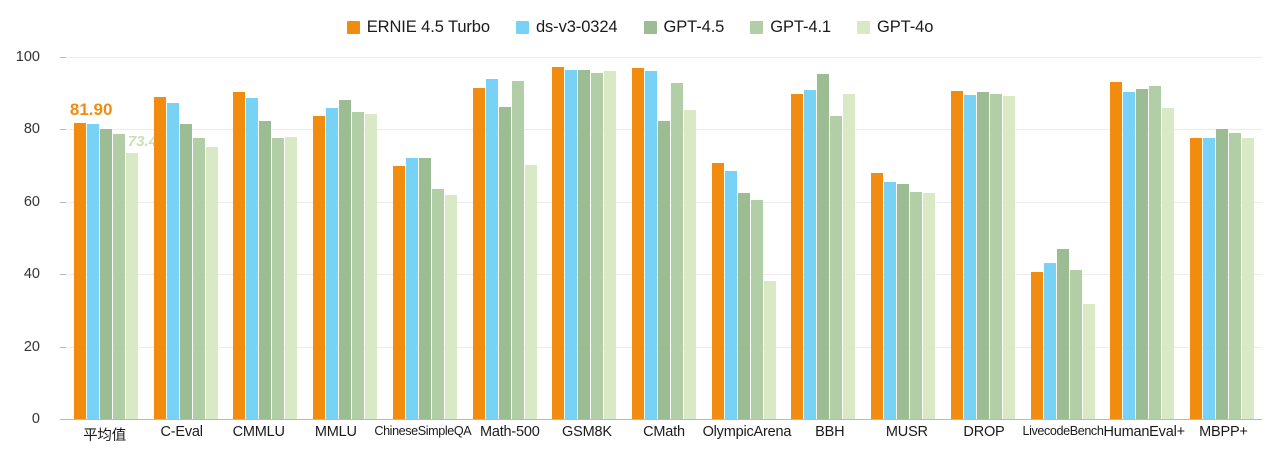 The height and width of the screenshot is (468, 1280). Describe the element at coordinates (801, 26) in the screenshot. I see `legend-label: GPT-4.1` at that location.